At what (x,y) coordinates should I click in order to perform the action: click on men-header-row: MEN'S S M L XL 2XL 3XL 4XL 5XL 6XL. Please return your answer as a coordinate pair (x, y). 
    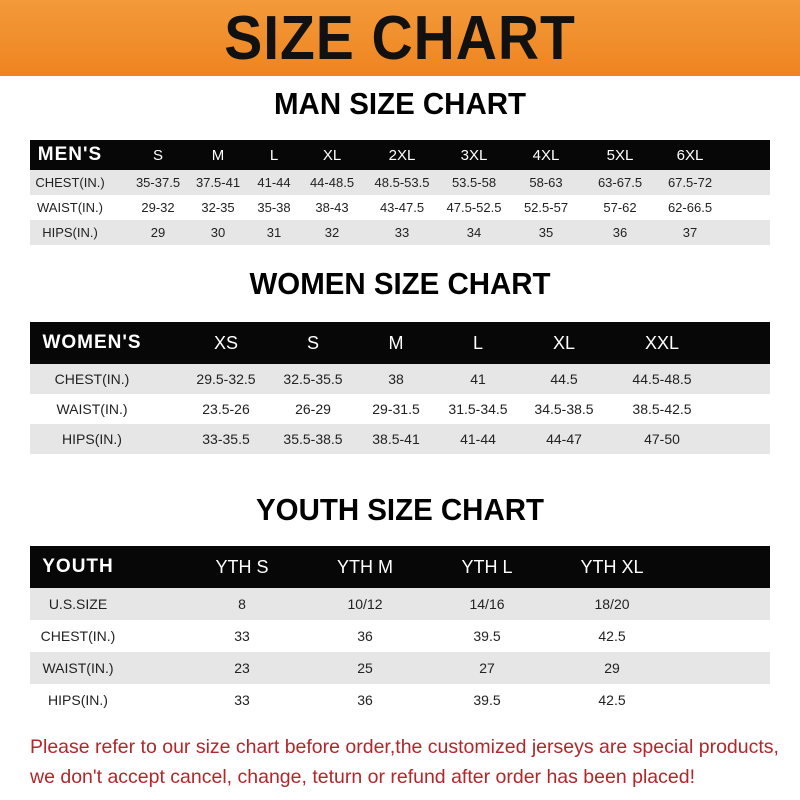
    Looking at the image, I should click on (400, 155).